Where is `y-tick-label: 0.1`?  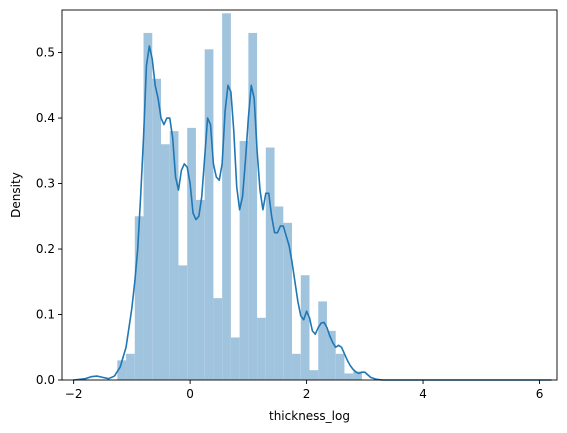 y-tick-label: 0.1 is located at coordinates (45, 315).